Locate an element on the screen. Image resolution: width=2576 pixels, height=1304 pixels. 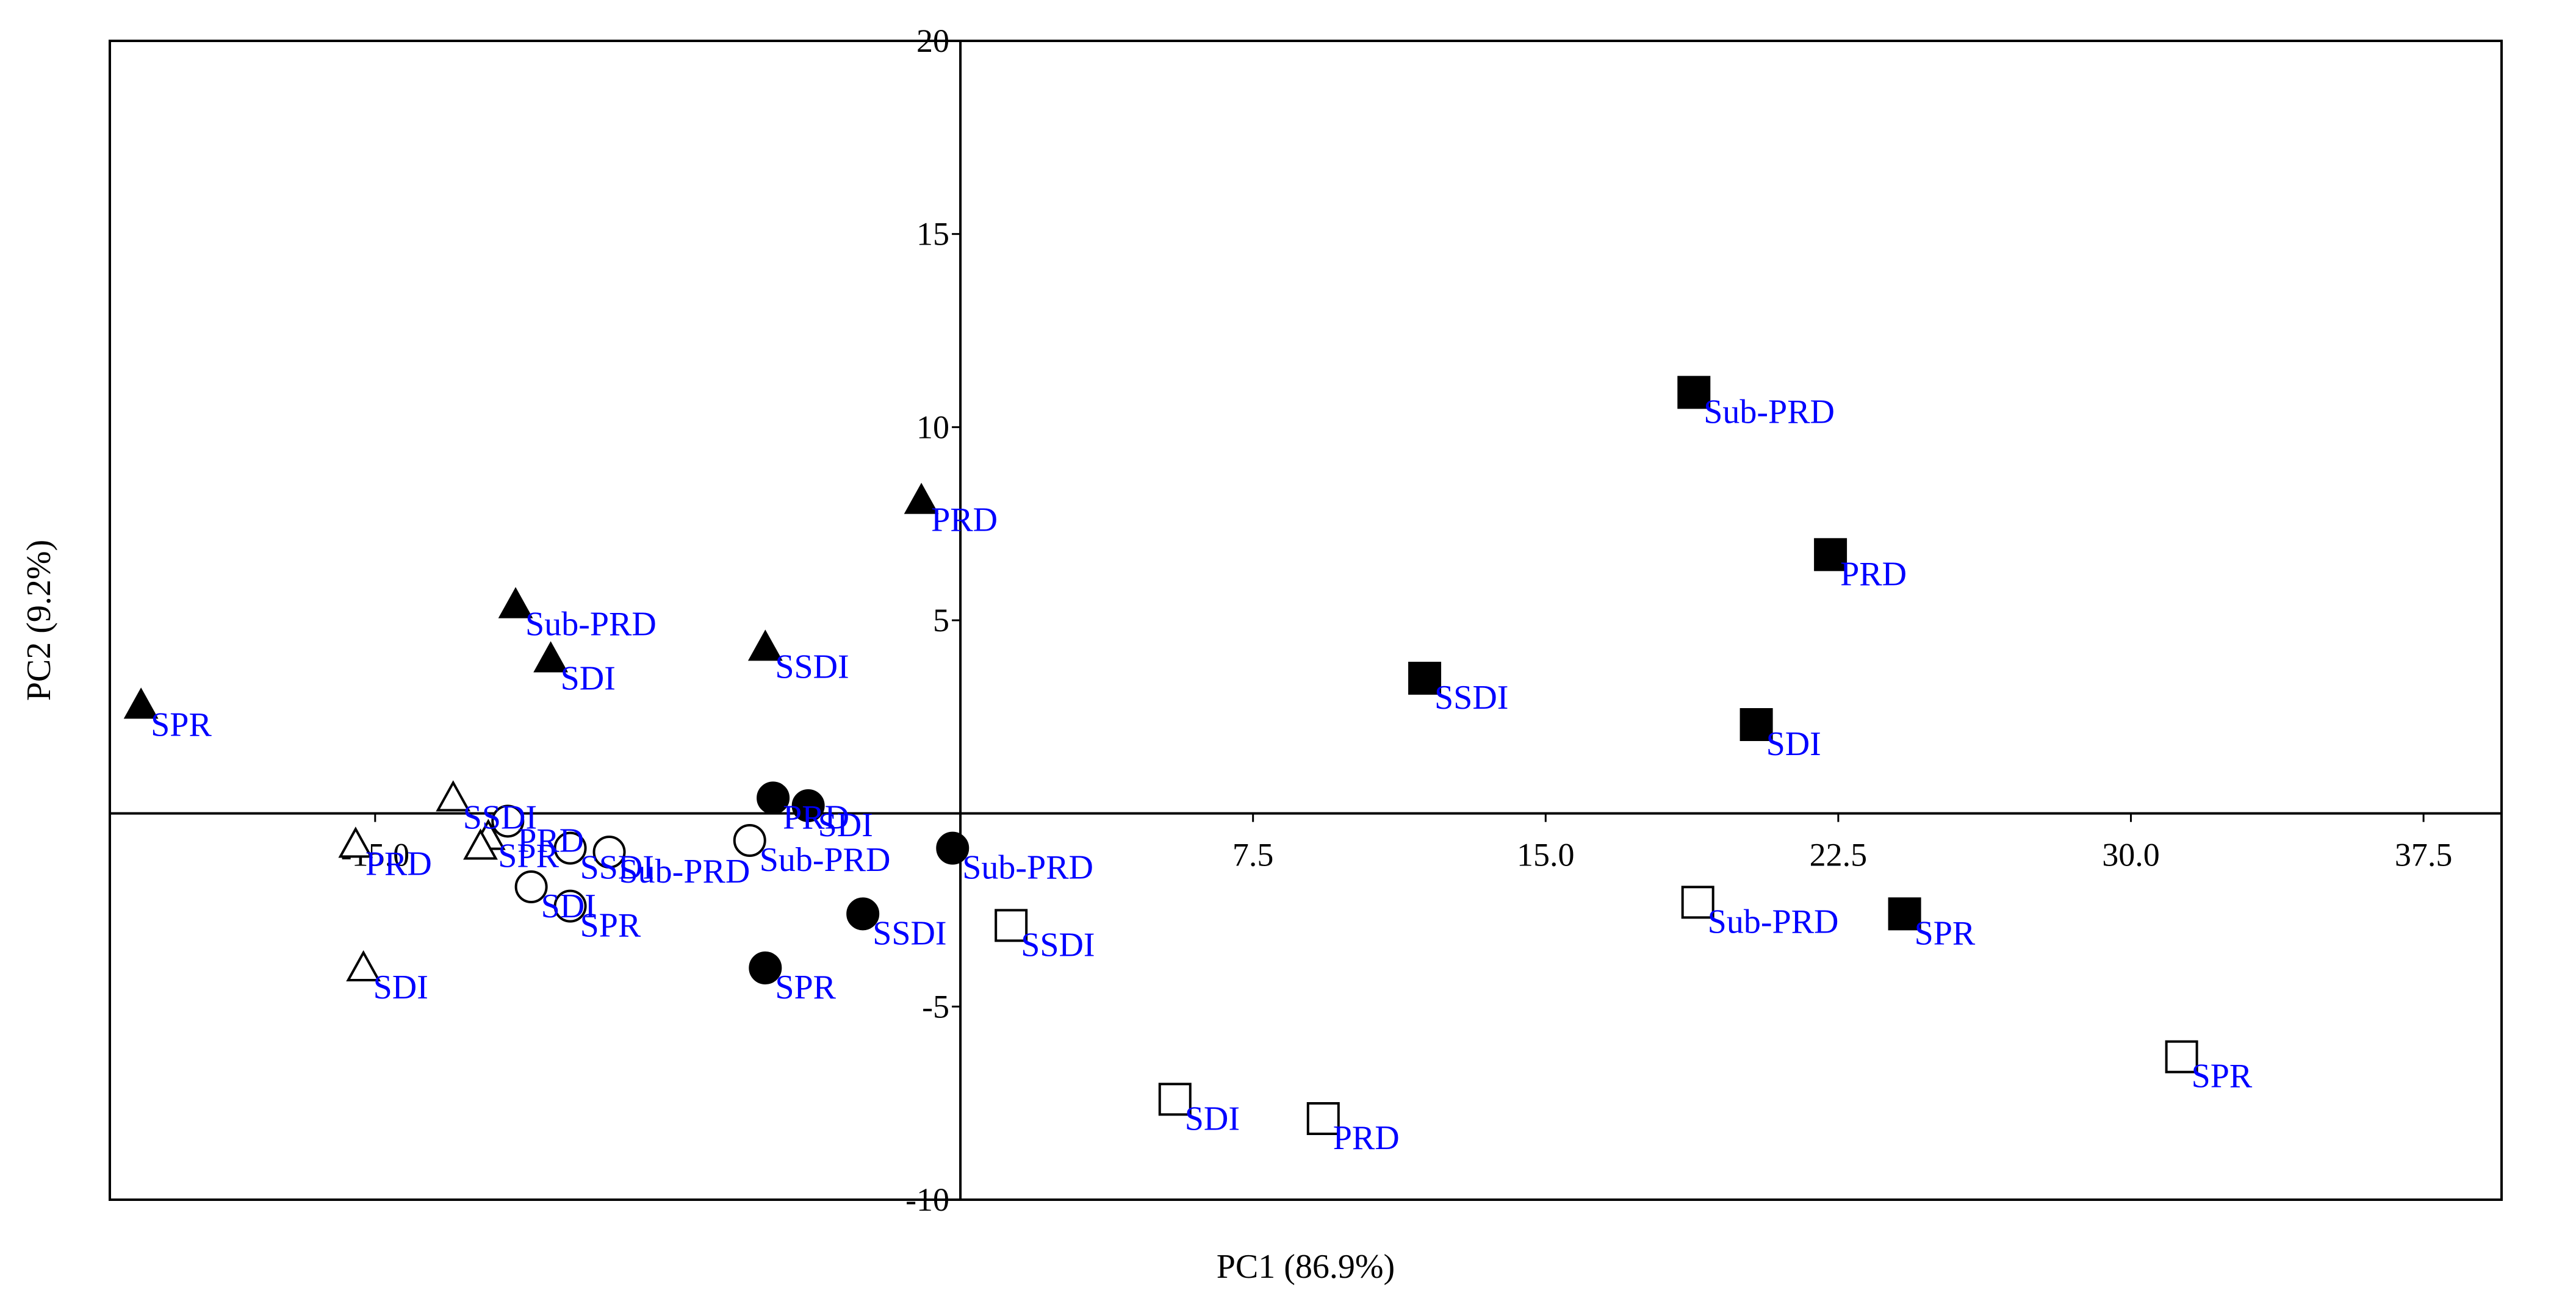
y-tick-label: -10 is located at coordinates (927, 1199).